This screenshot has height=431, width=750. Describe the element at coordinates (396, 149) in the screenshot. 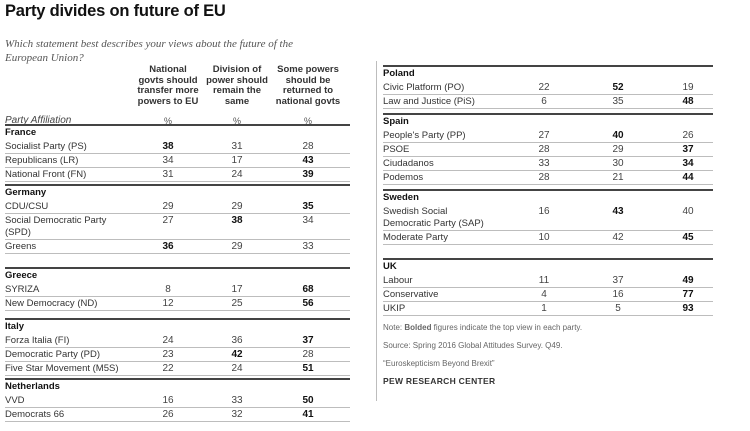

I see `party-name: PSOE` at that location.